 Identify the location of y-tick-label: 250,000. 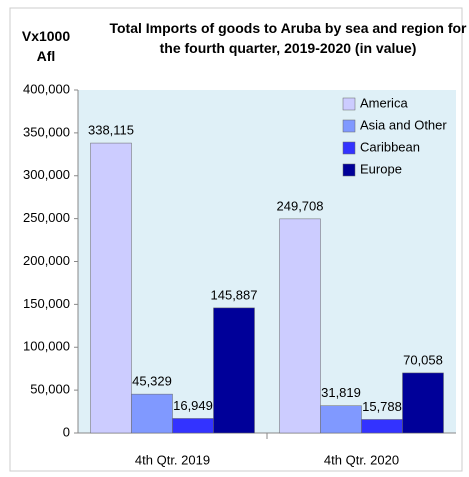
(46, 217).